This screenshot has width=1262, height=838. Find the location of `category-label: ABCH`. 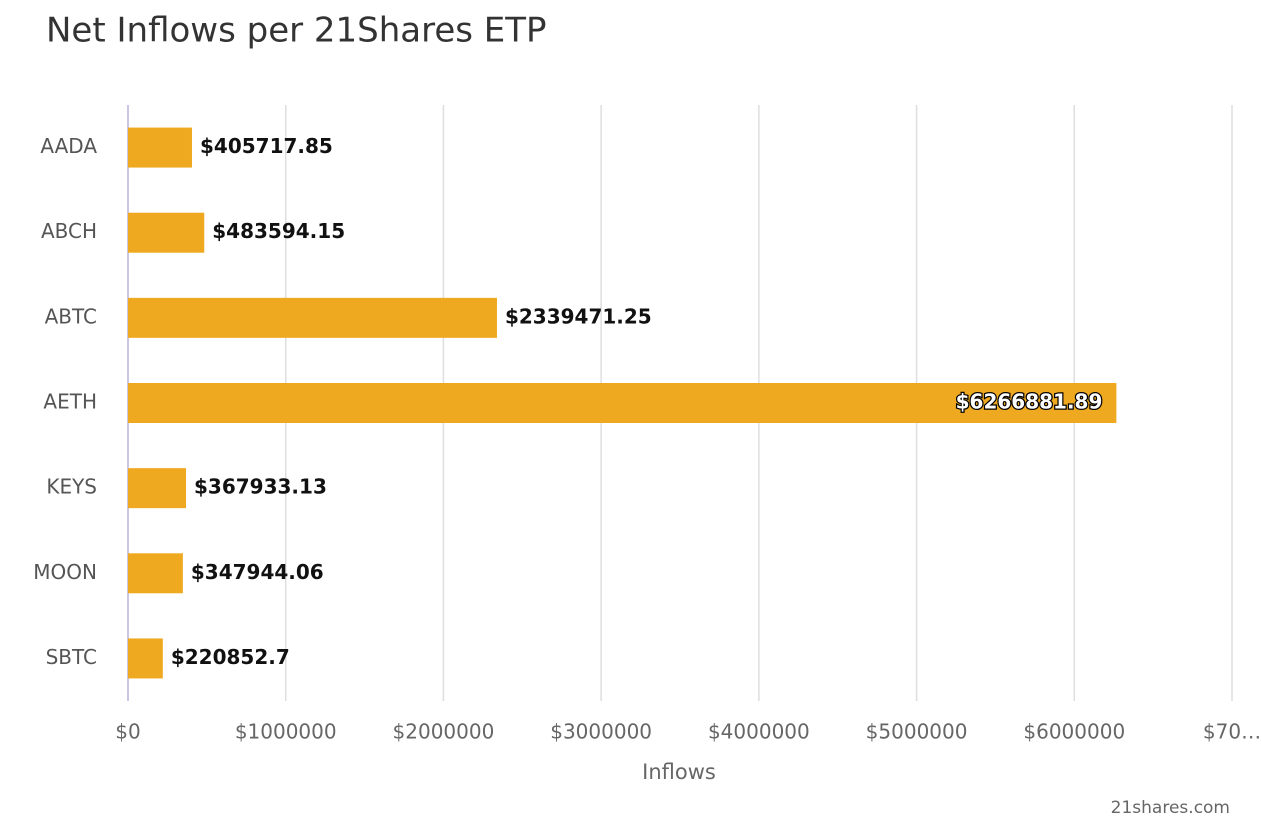

category-label: ABCH is located at coordinates (69, 231).